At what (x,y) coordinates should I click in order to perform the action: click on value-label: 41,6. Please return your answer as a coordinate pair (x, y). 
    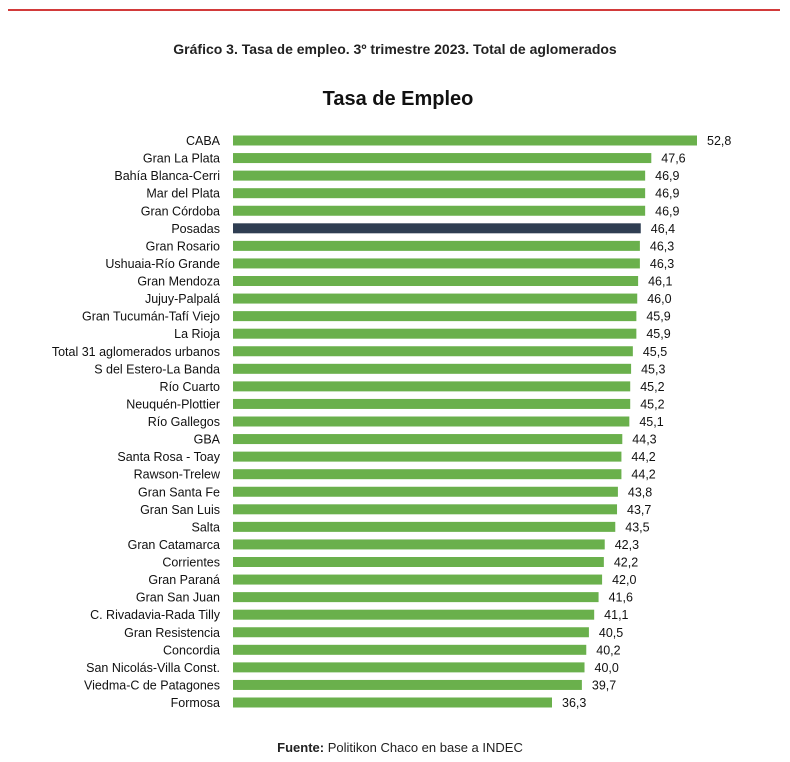
    Looking at the image, I should click on (621, 598).